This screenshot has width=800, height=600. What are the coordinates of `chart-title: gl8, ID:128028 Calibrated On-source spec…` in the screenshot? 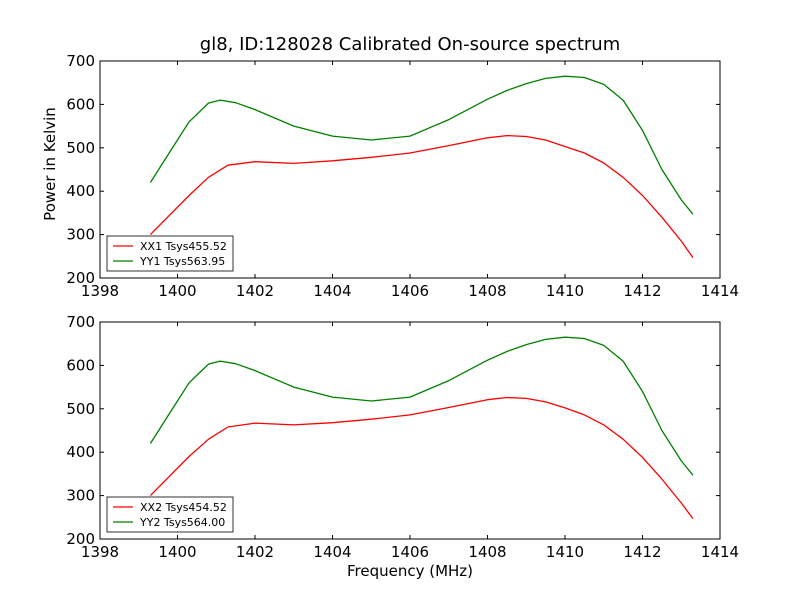 It's located at (410, 44).